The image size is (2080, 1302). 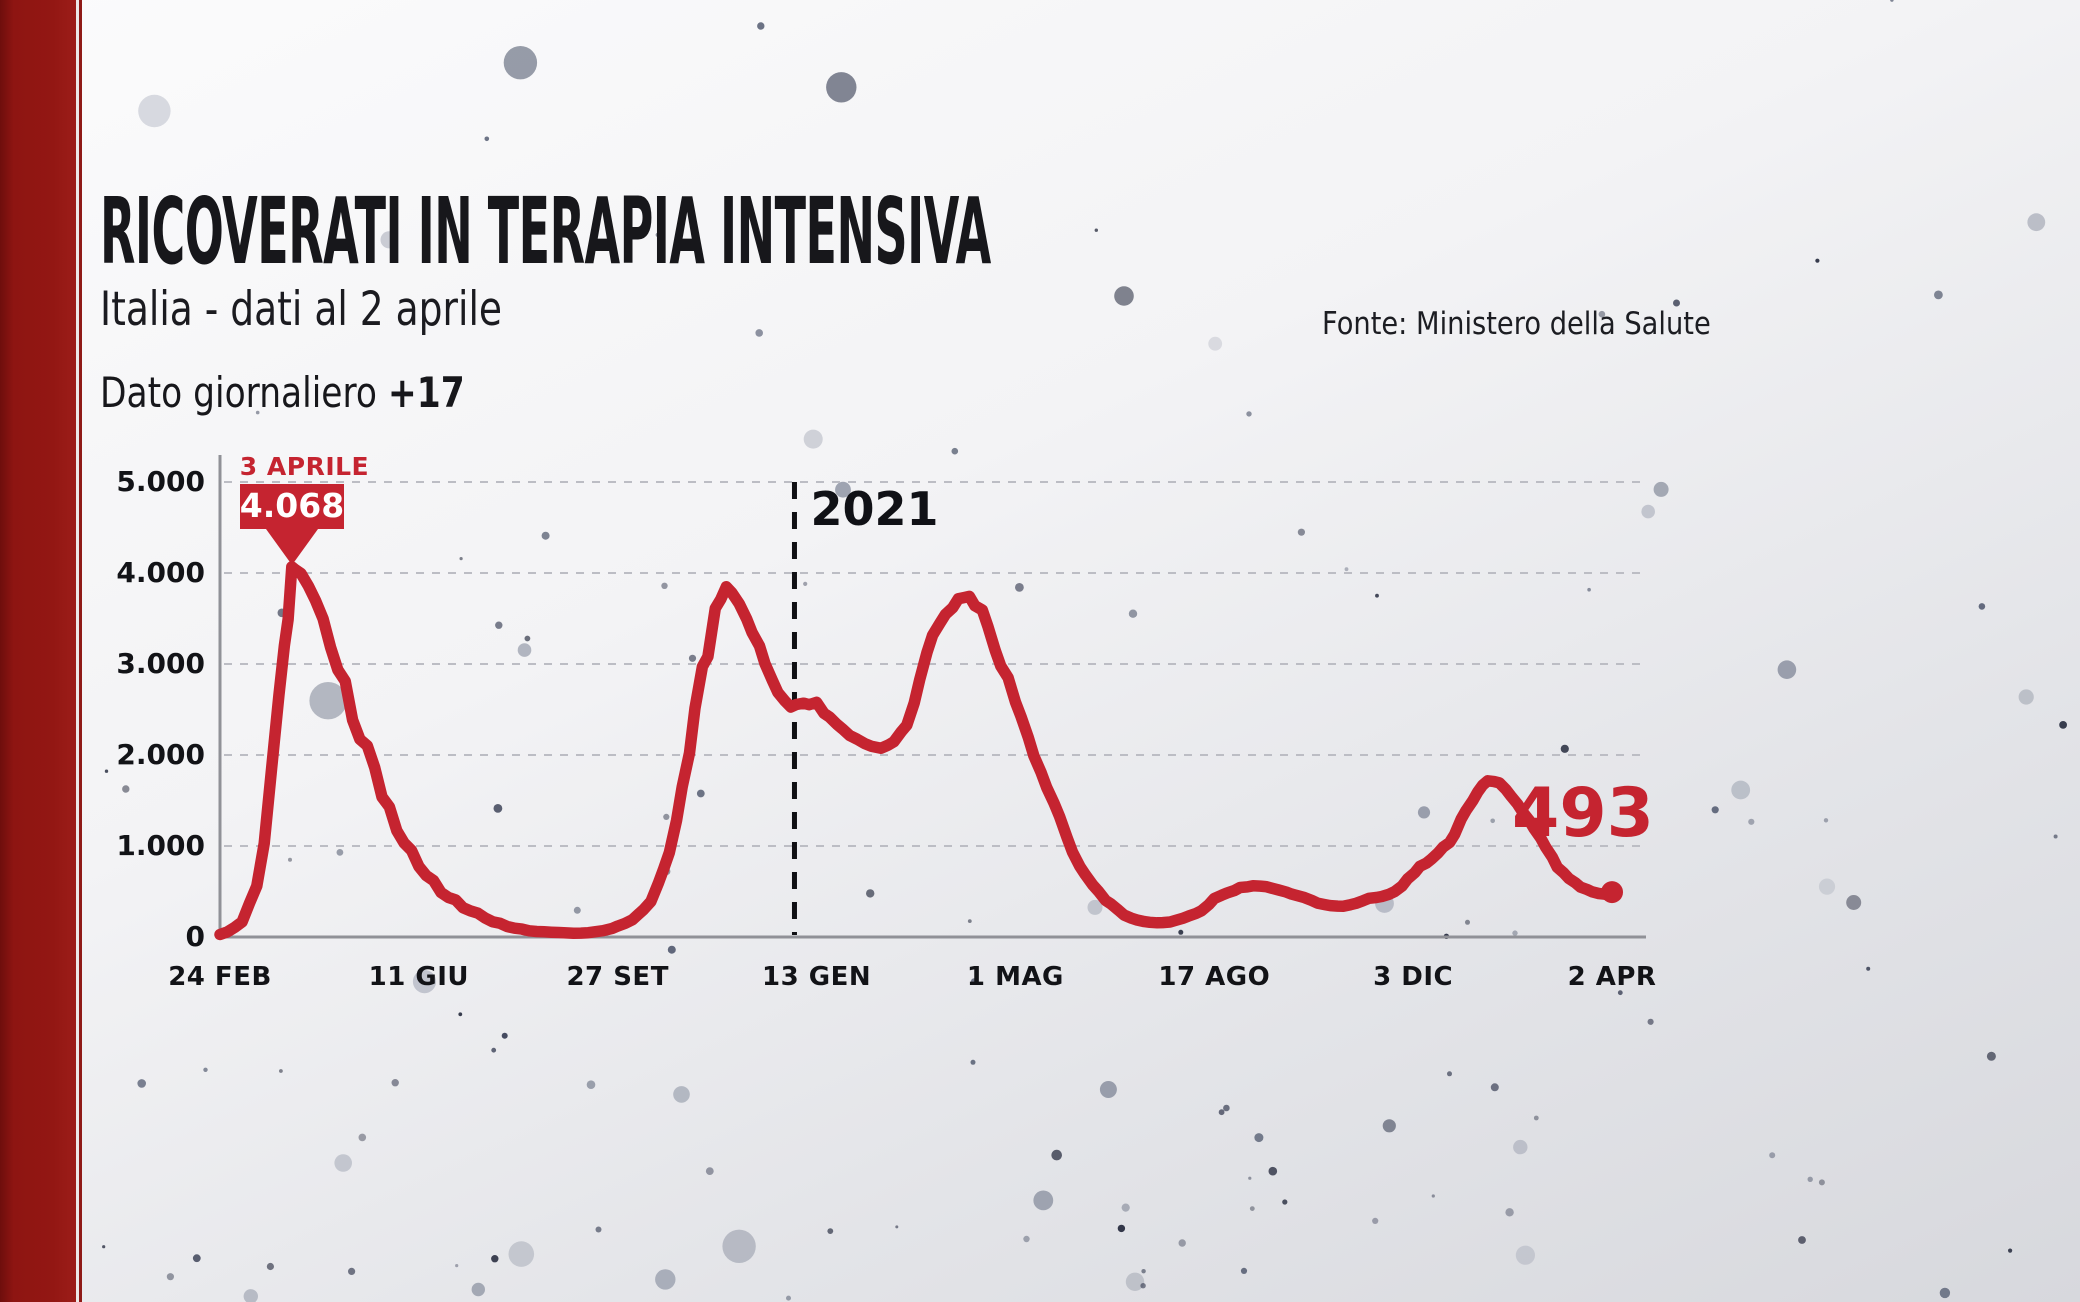 I want to click on peak-annotation: 3 APRILE 4.068, so click(x=304, y=508).